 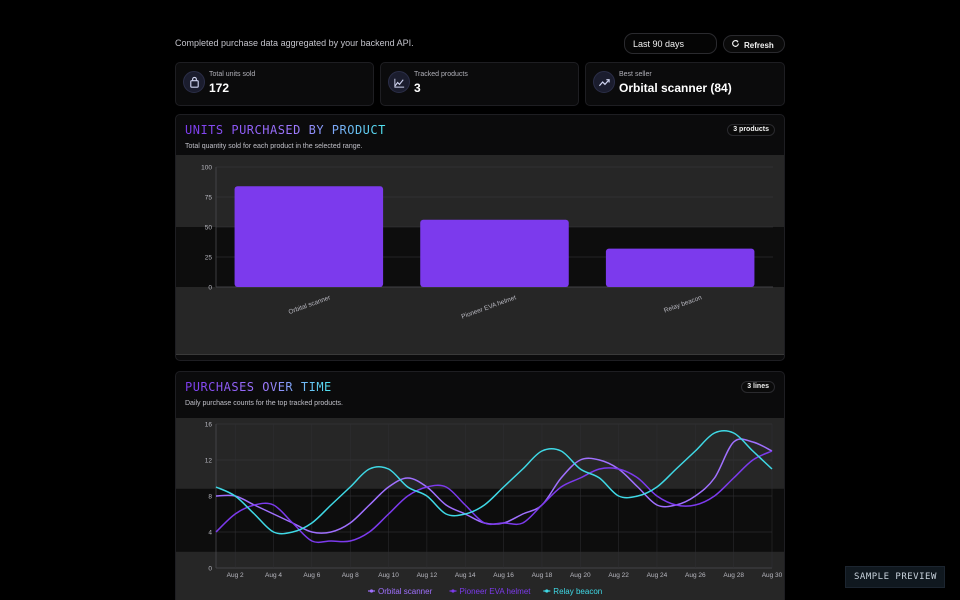 I want to click on x-tick-label: Aug 12, so click(x=427, y=575).